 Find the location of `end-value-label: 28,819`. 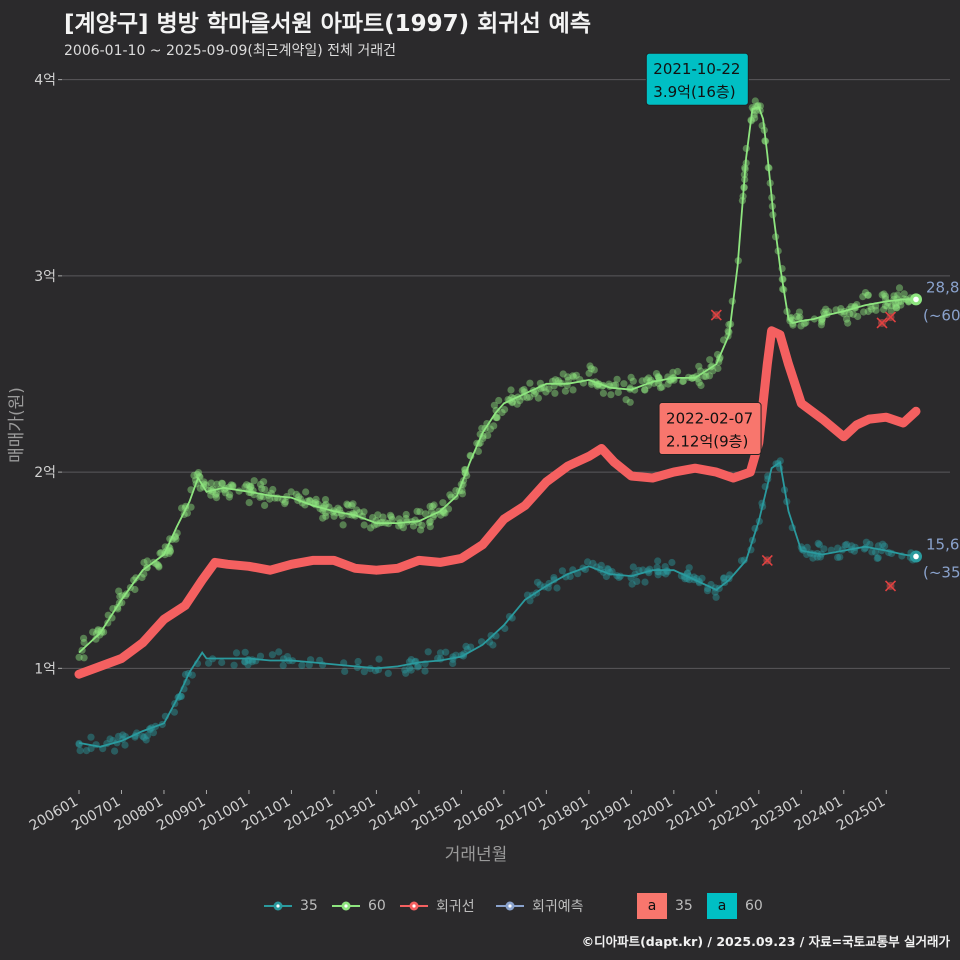

end-value-label: 28,819 is located at coordinates (943, 287).